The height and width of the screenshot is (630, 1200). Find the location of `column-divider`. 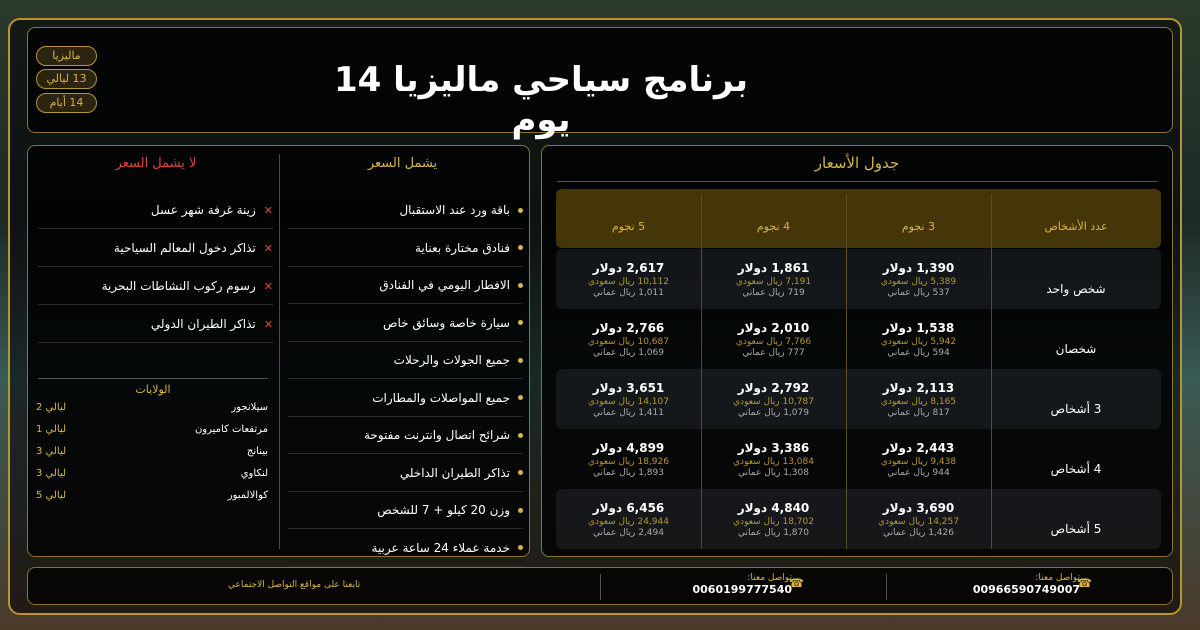

column-divider is located at coordinates (991, 371).